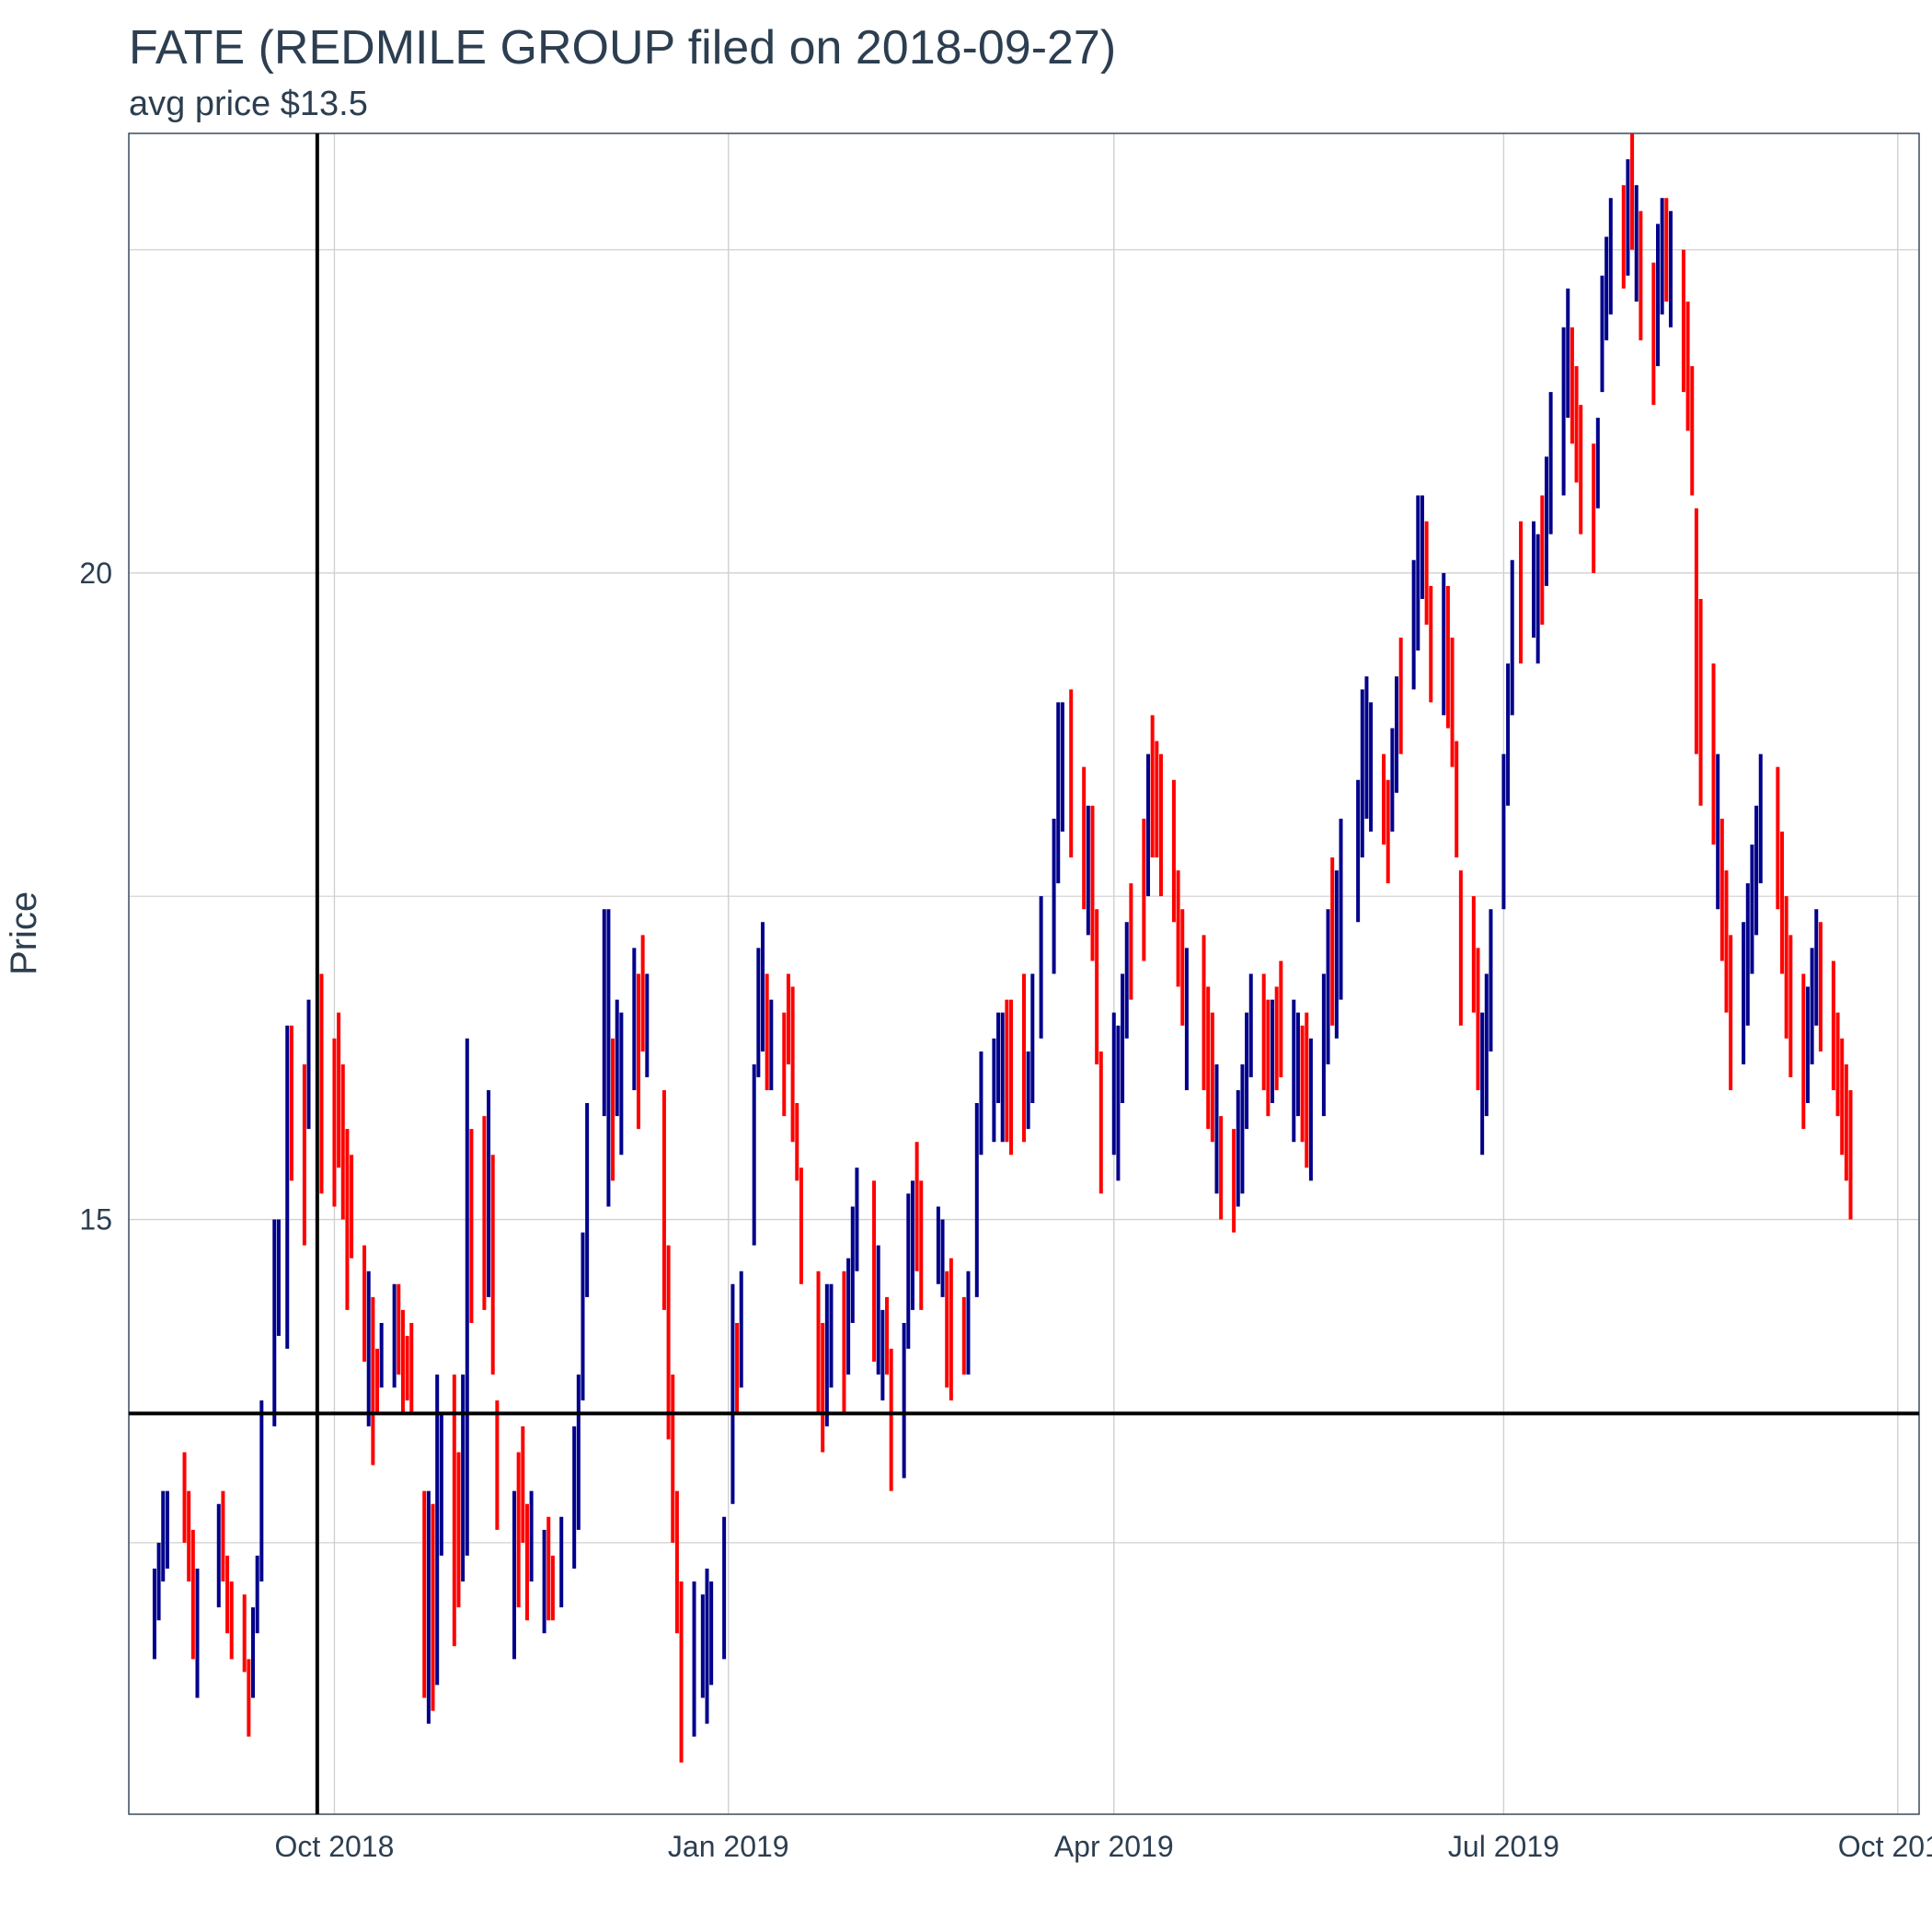 The image size is (1932, 1932). What do you see at coordinates (623, 48) in the screenshot?
I see `chart-title: FATE (REDMILE GROUP filed on 2018-09-27)` at bounding box center [623, 48].